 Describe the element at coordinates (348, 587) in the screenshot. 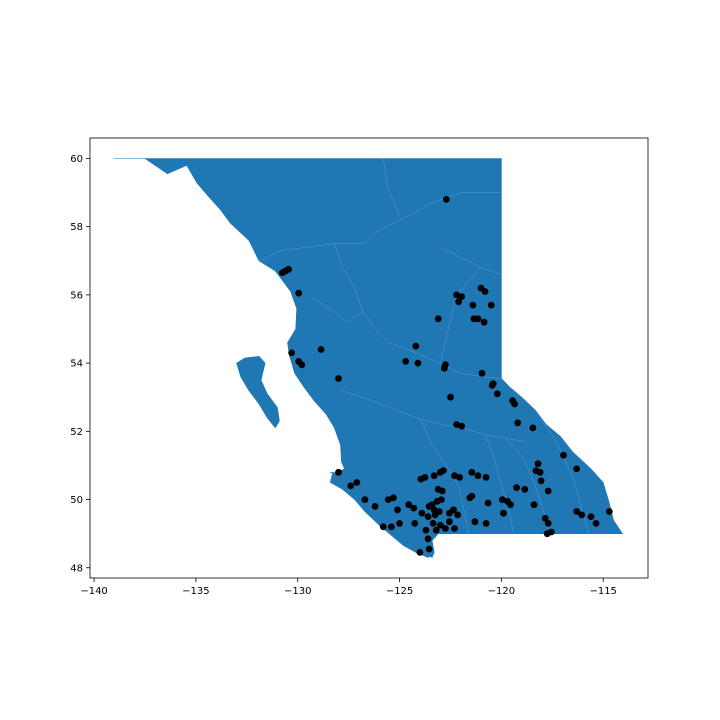

I see `x-axis: −140 −135 −130 −125 −120 −115` at that location.